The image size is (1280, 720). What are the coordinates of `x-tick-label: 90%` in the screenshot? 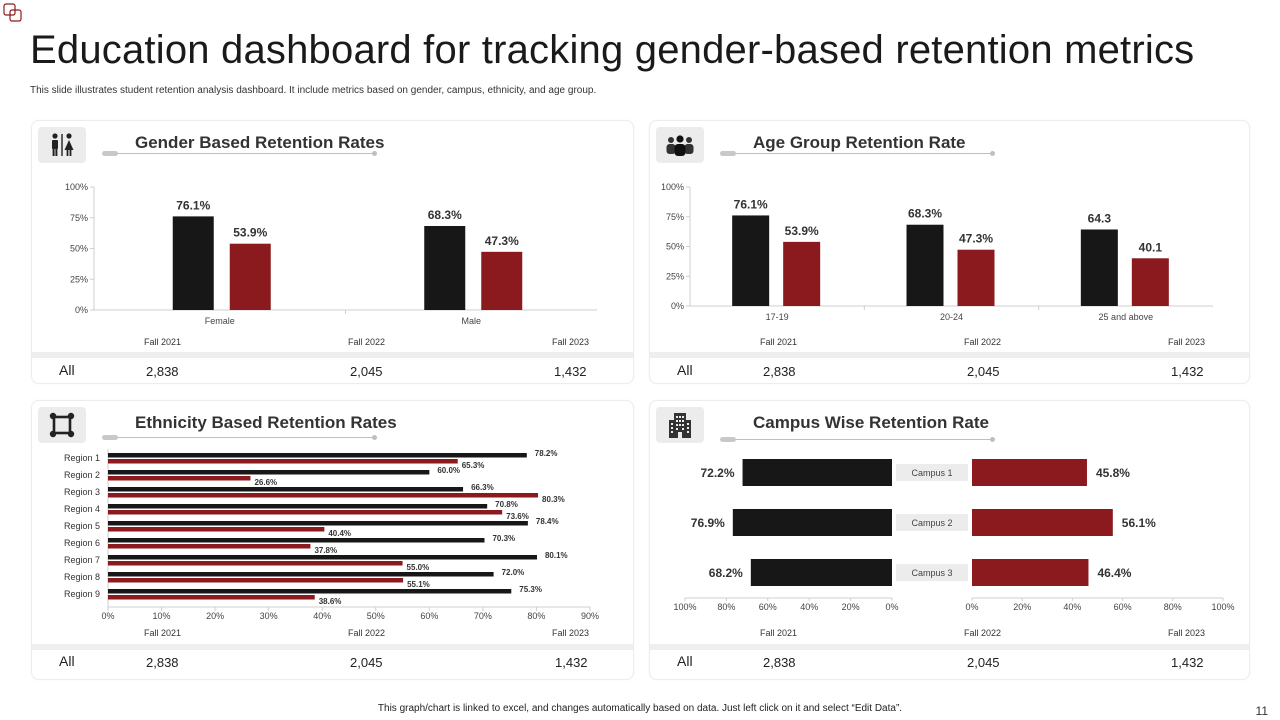 It's located at (590, 616).